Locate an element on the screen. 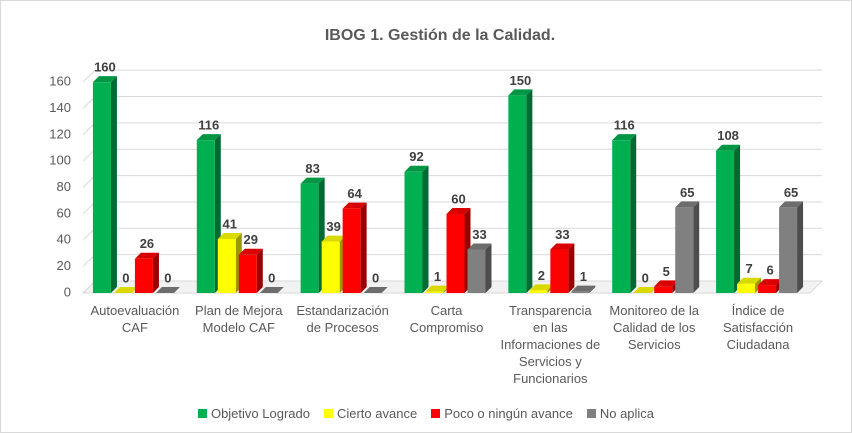 The image size is (852, 433). value-label: 29 is located at coordinates (251, 239).